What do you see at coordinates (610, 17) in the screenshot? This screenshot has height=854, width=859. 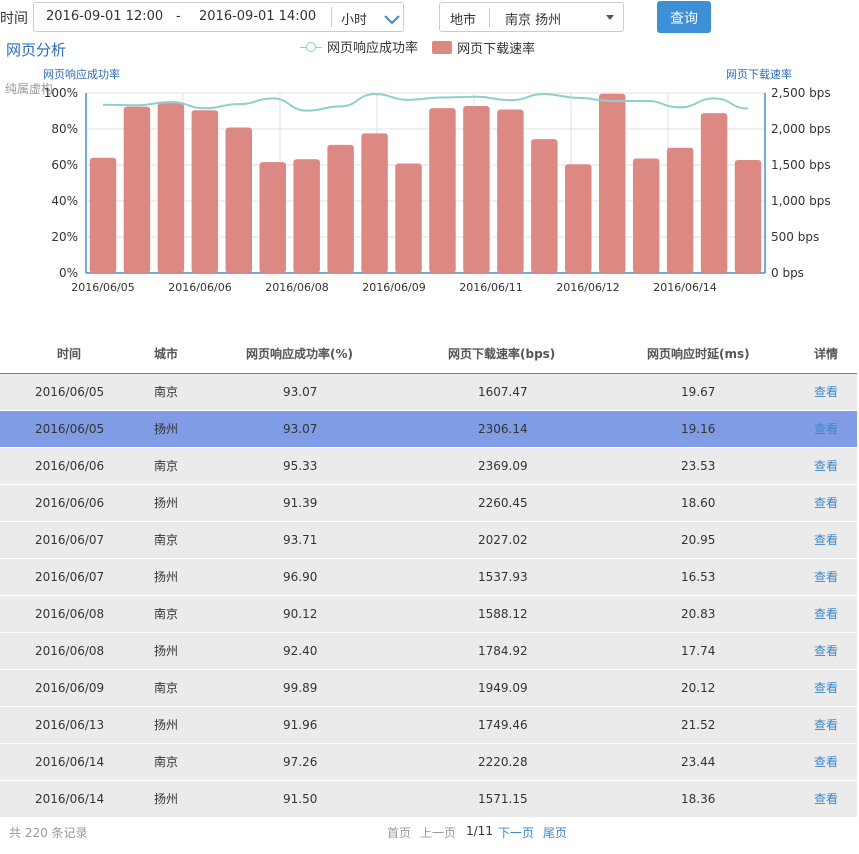 I see `caret-down-icon` at bounding box center [610, 17].